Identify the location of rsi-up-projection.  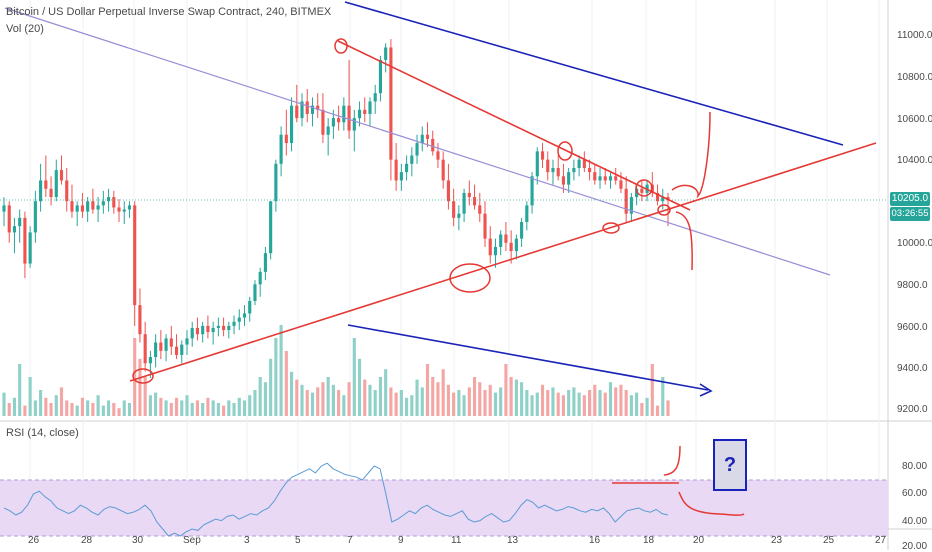
(672, 460).